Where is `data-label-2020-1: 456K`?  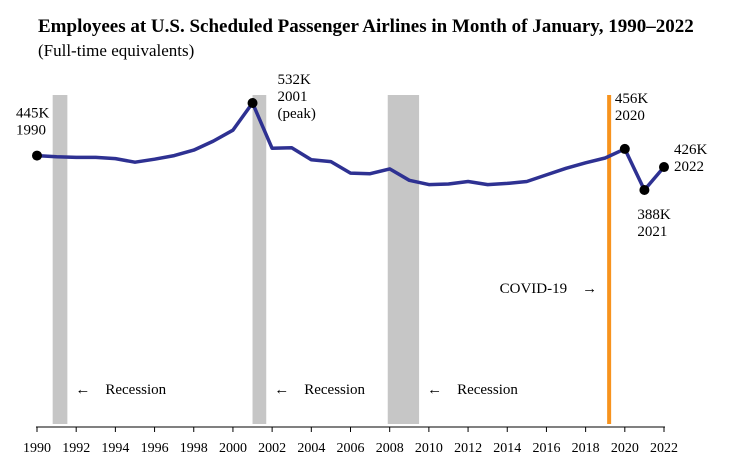
data-label-2020-1: 456K is located at coordinates (632, 99).